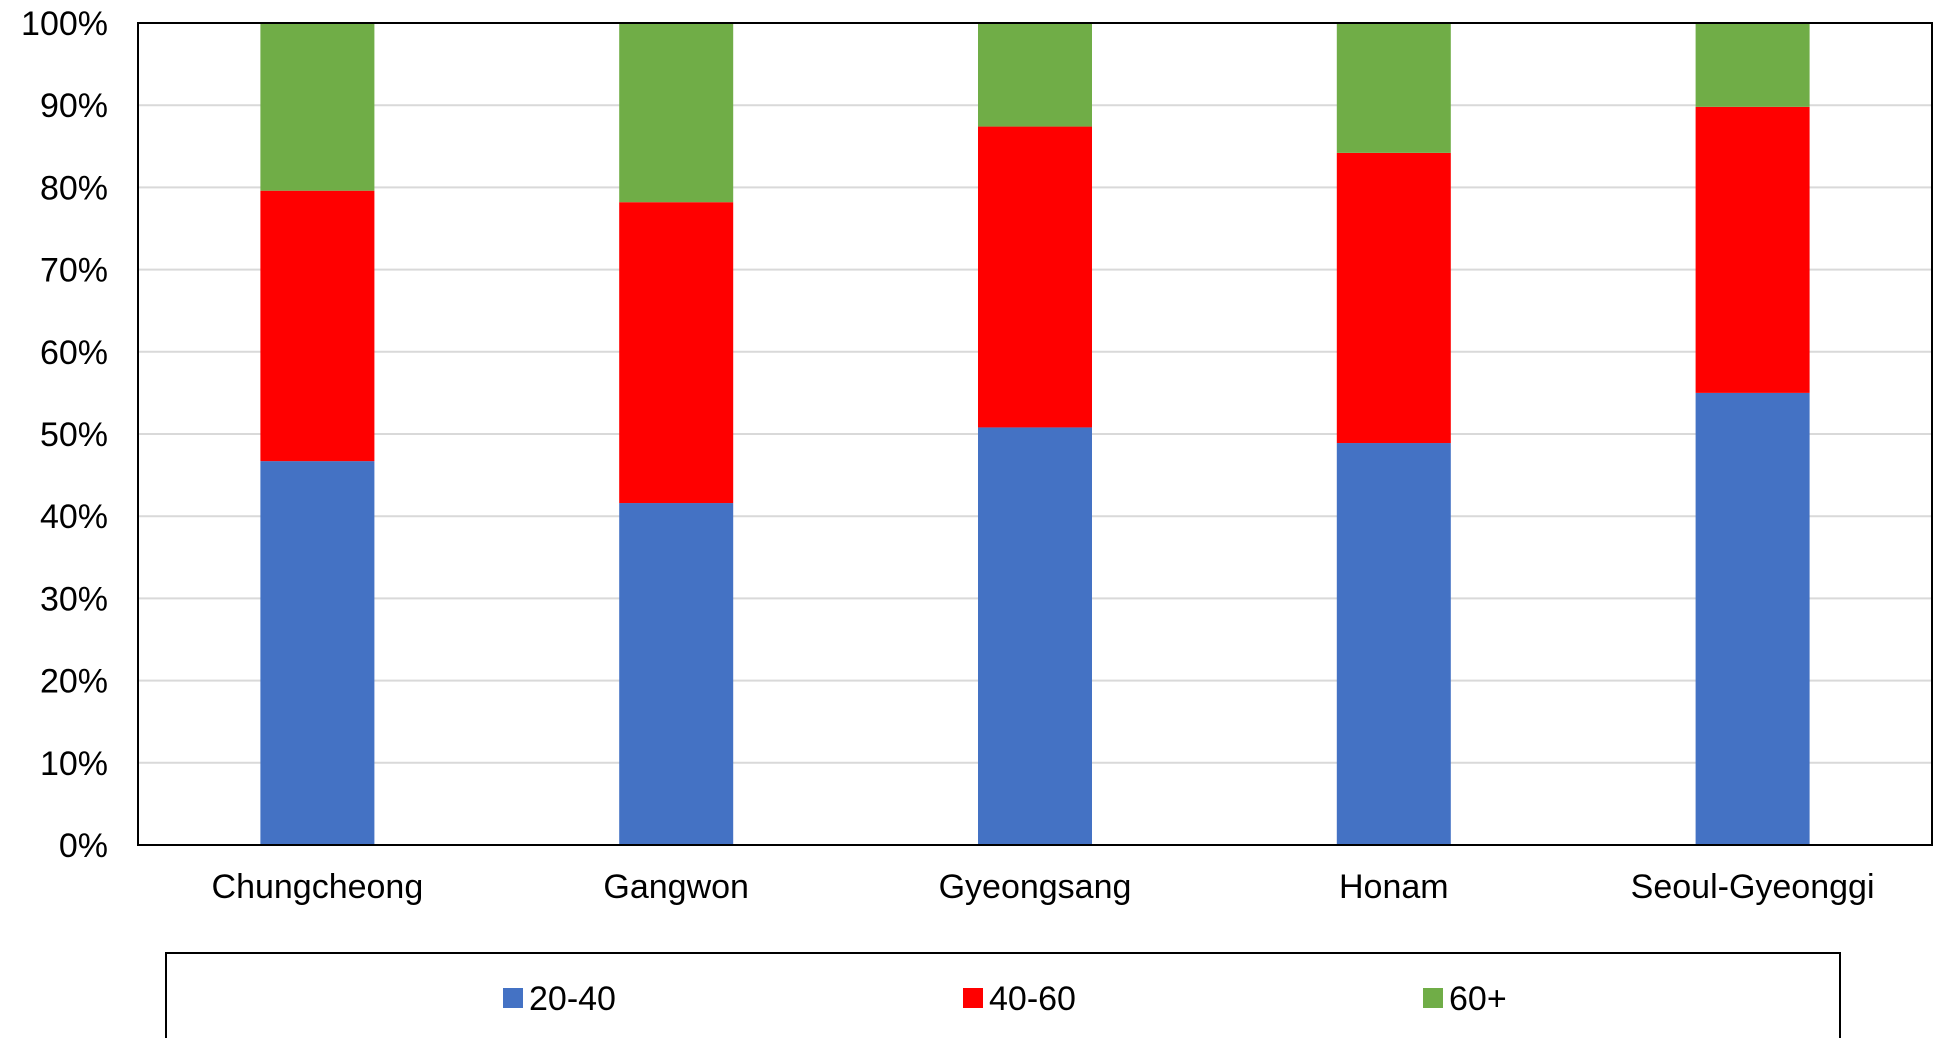 Image resolution: width=1934 pixels, height=1038 pixels. Describe the element at coordinates (64, 24) in the screenshot. I see `y-tick-label: 100%` at that location.